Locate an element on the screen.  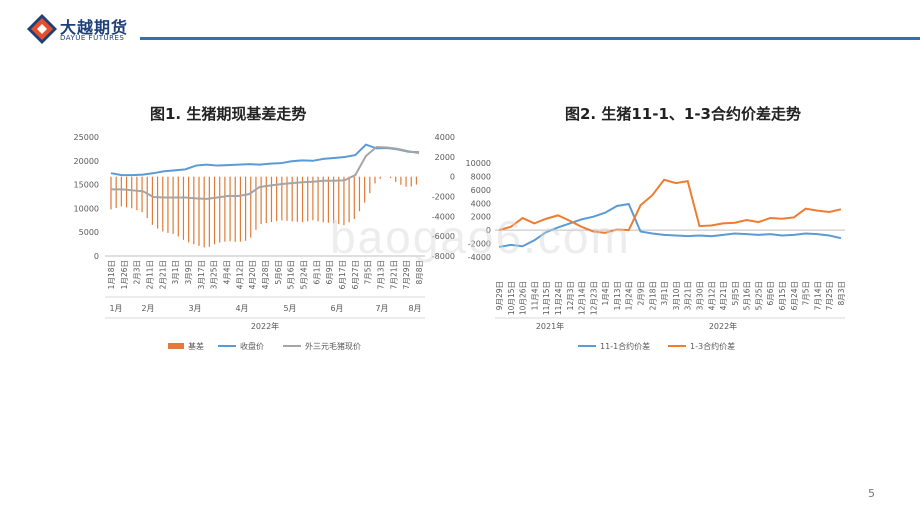
x-tick-label: 8月3日 is located at coordinates (841, 293).